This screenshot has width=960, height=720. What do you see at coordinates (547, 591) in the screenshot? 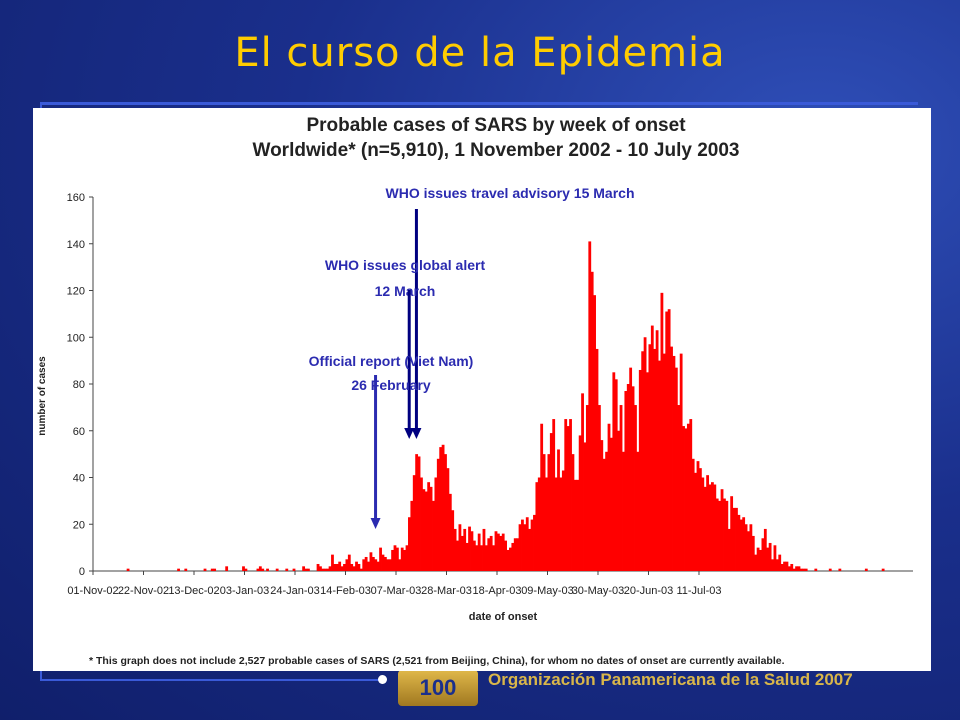
I see `x-tick-label: 09-May-03` at bounding box center [547, 591].